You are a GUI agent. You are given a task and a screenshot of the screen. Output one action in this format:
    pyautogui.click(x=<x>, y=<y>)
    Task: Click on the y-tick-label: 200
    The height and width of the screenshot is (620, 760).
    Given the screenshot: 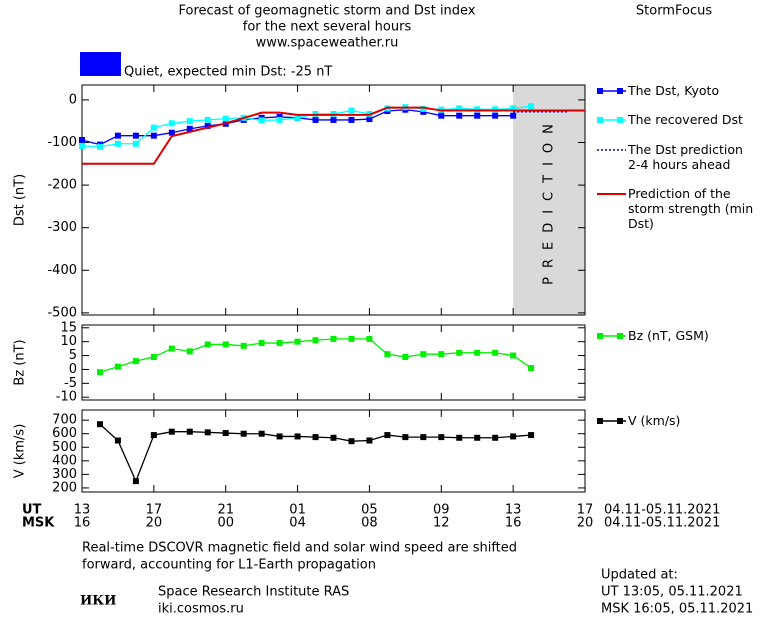 What is the action you would take?
    pyautogui.click(x=64, y=487)
    